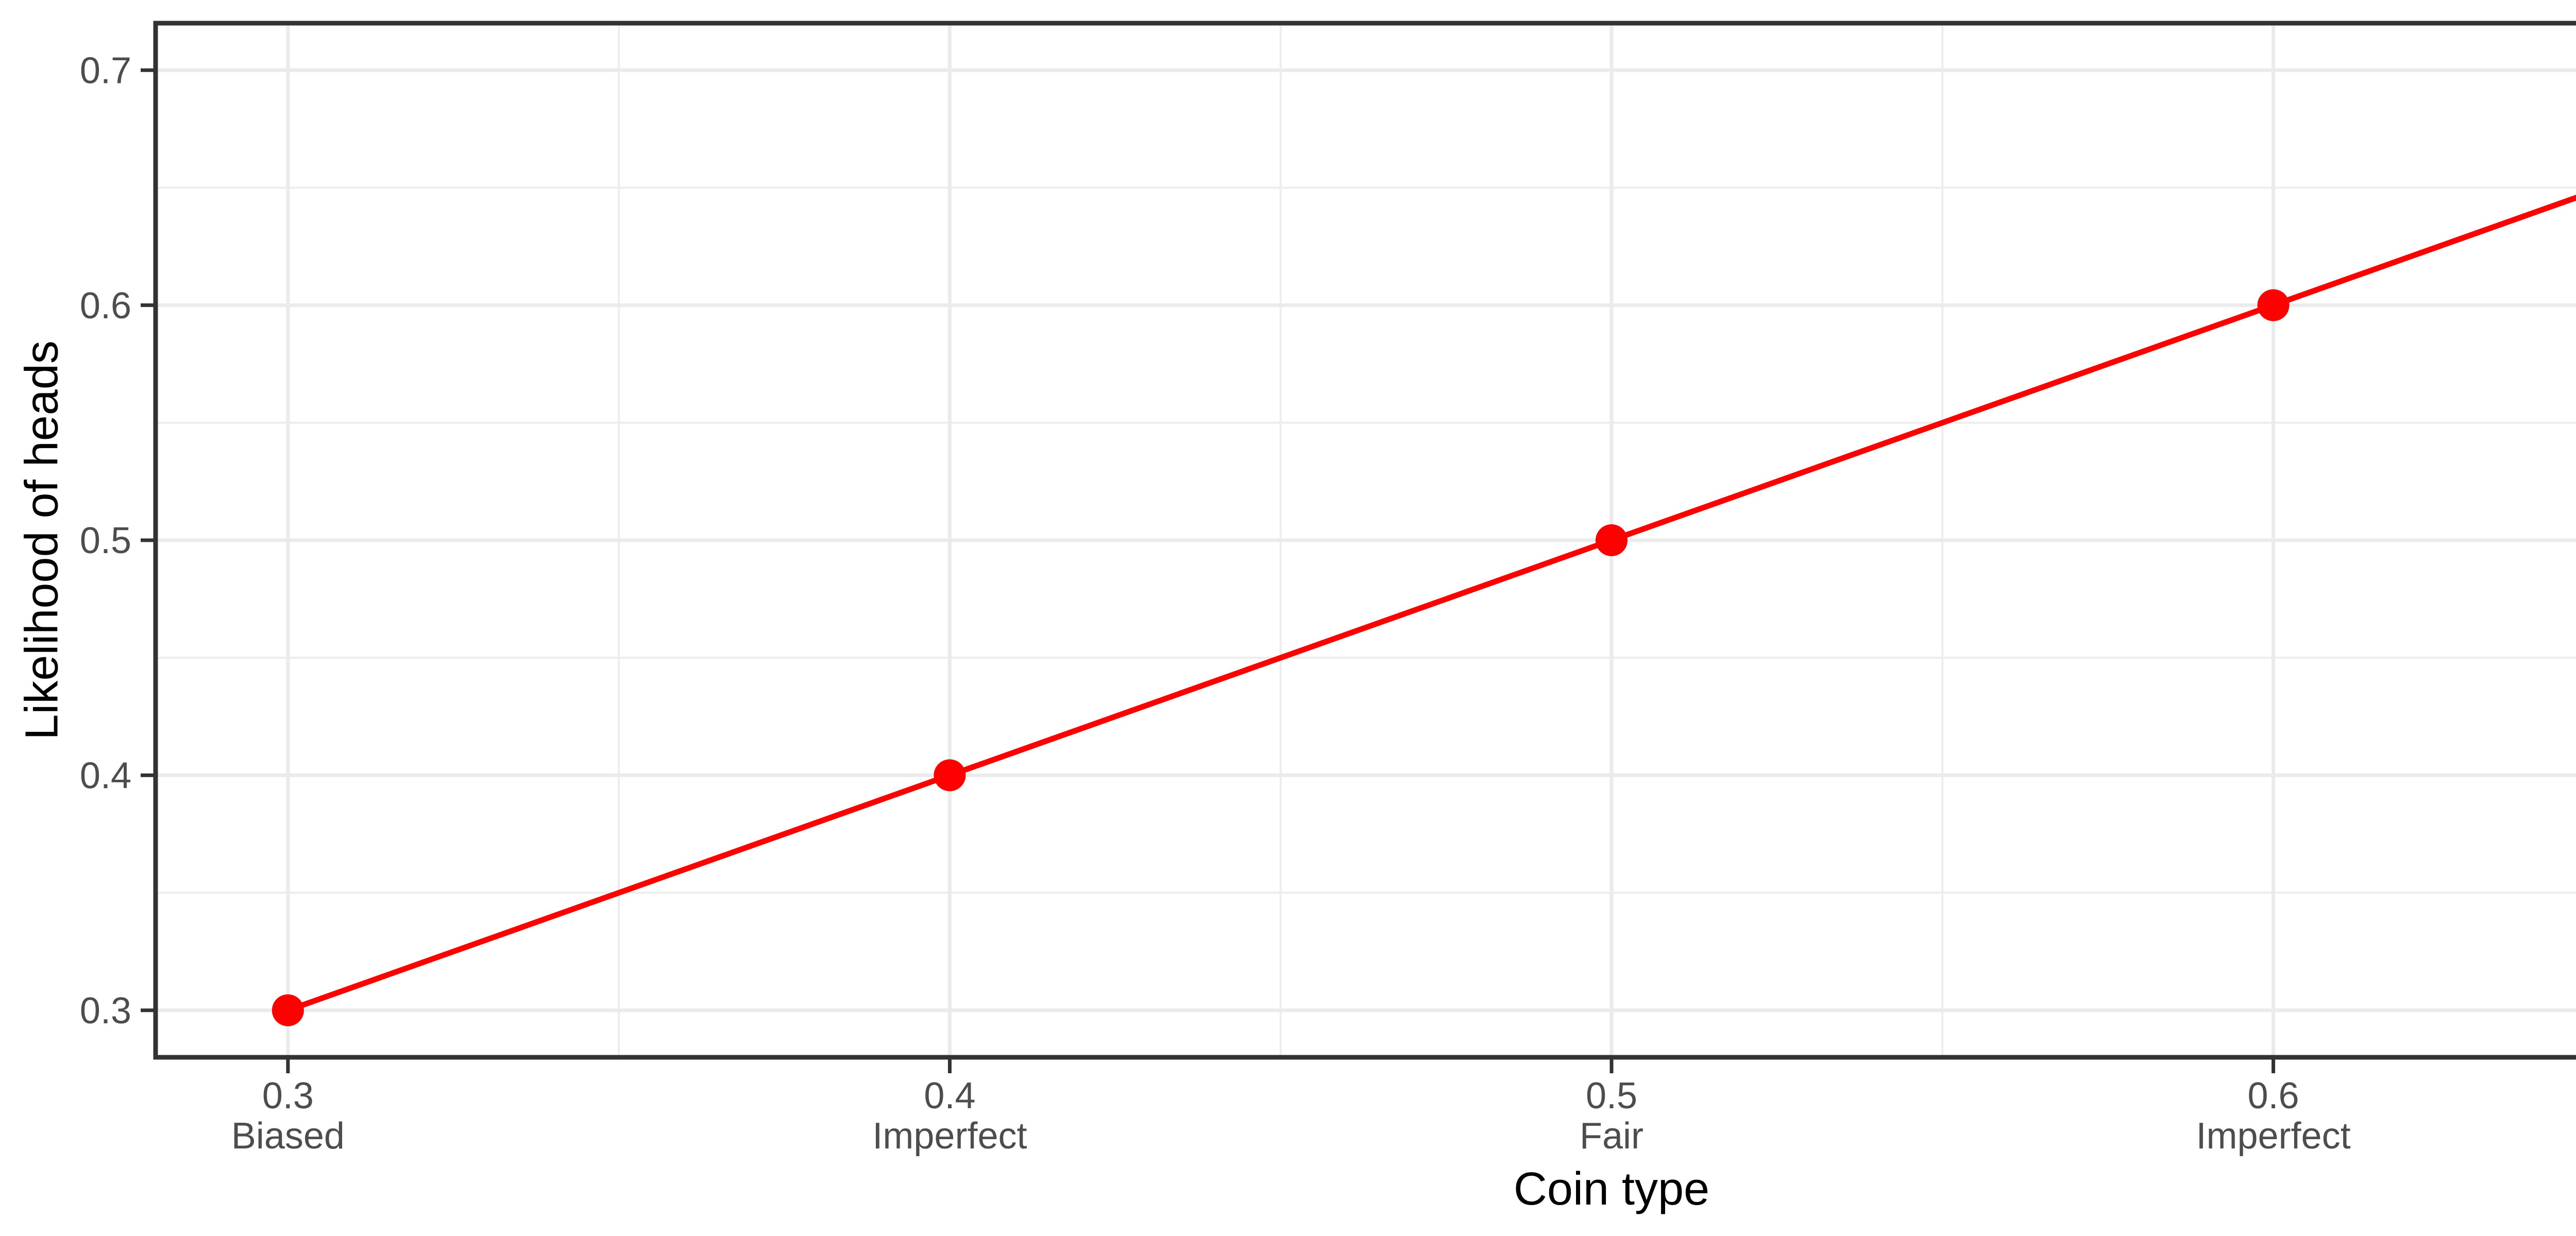  What do you see at coordinates (105, 70) in the screenshot?
I see `y-tick-label: 0.7` at bounding box center [105, 70].